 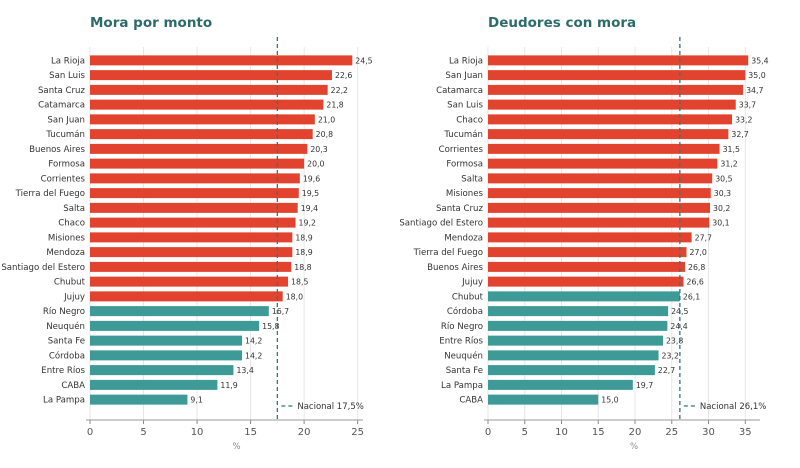 What do you see at coordinates (691, 296) in the screenshot?
I see `value-label: 26,1` at bounding box center [691, 296].